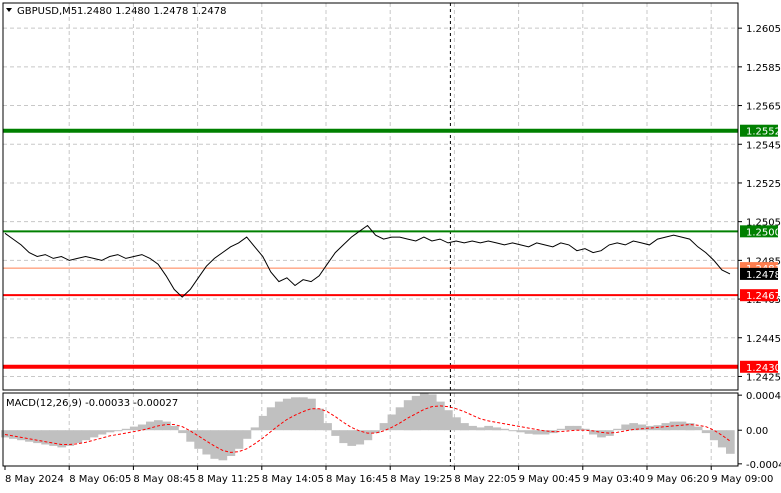 This screenshot has width=781, height=493. I want to click on macd-layer, so click(368, 427).